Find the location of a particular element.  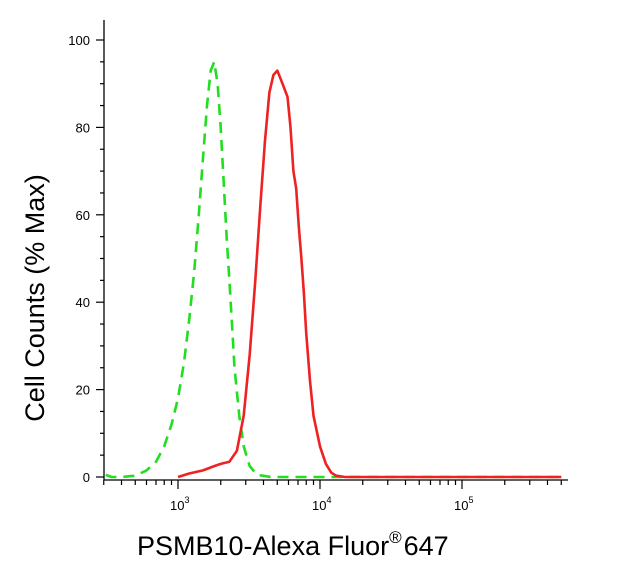

y-tick-label: 60 is located at coordinates (83, 215).